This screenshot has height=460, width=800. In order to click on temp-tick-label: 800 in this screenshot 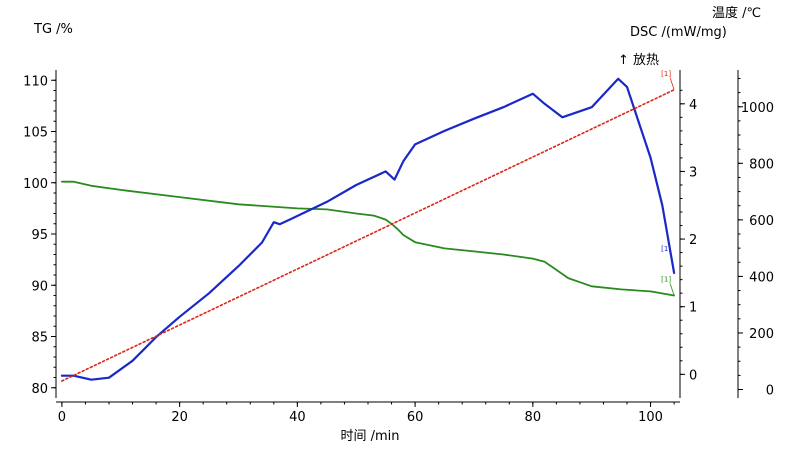, I will do `click(761, 164)`.